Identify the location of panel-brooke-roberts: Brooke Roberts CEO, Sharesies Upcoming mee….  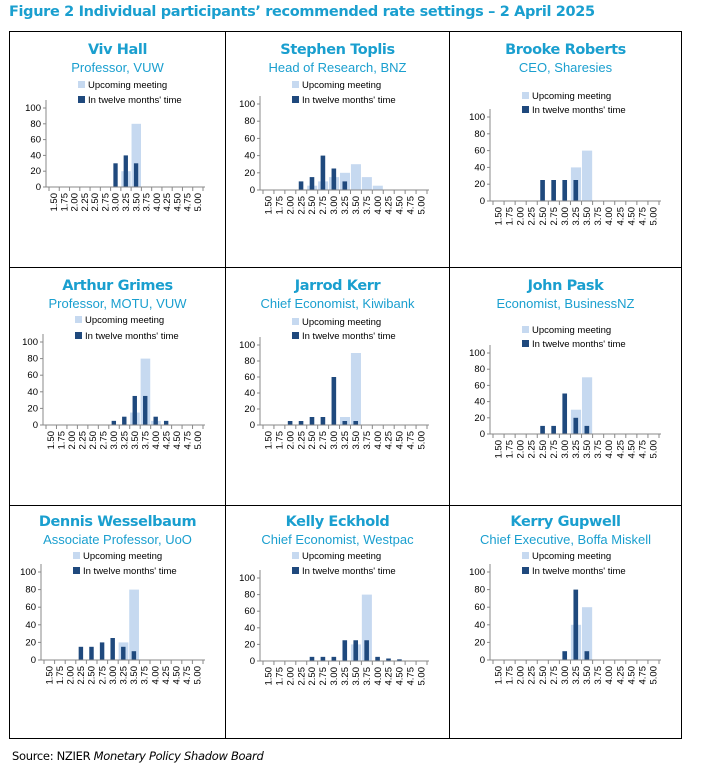
(565, 150).